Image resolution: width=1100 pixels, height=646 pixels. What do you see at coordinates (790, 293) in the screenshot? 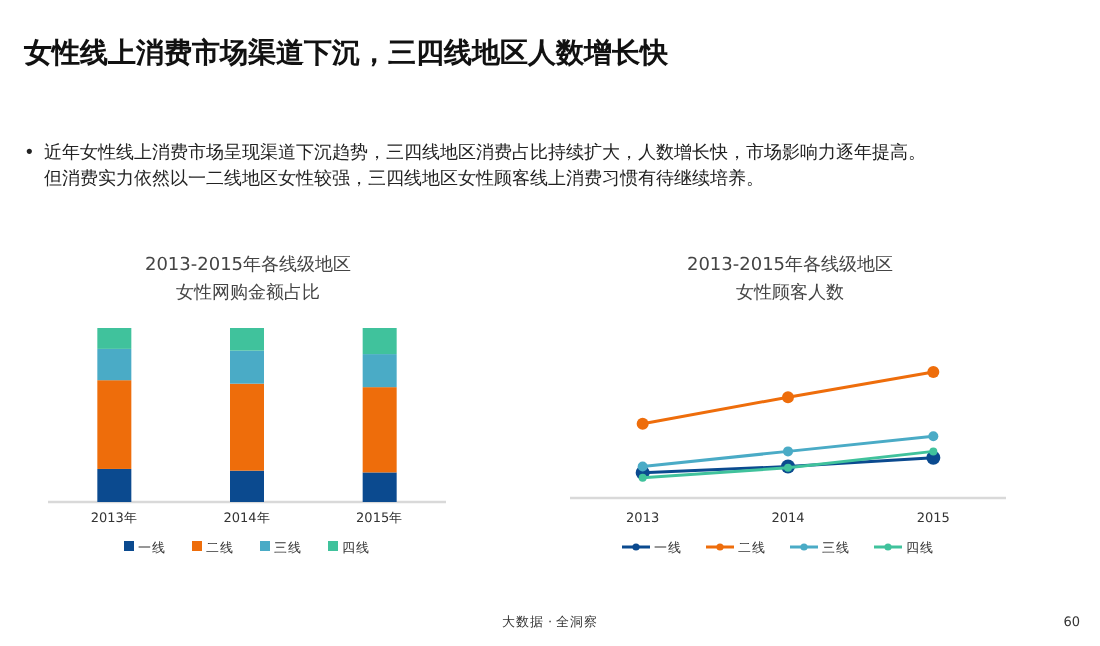
I see `chart-subtitle: 女性顾客人数` at bounding box center [790, 293].